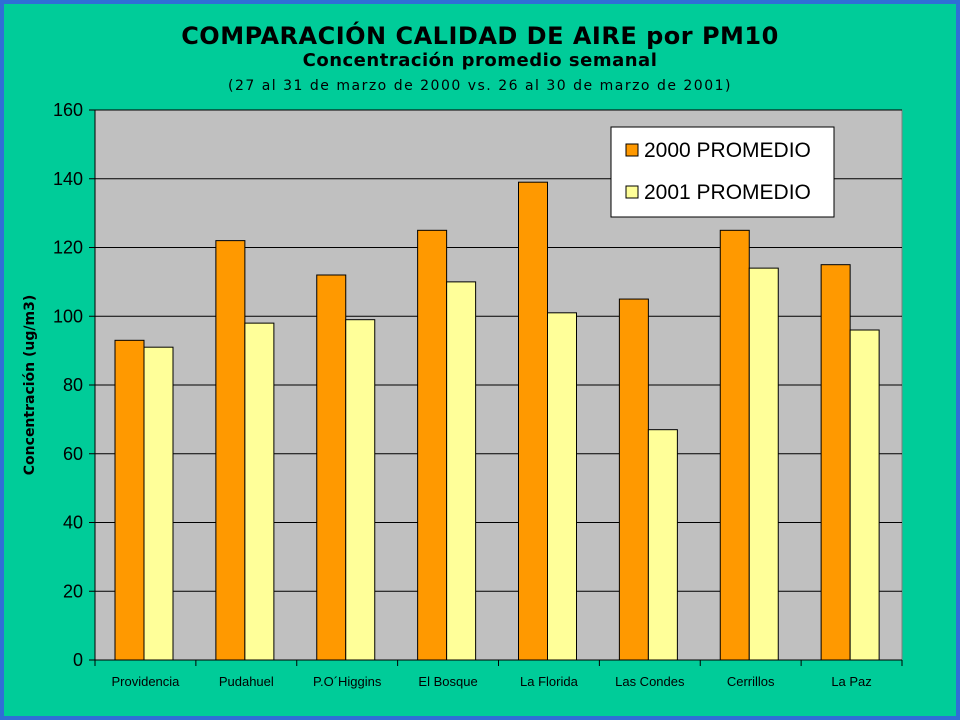 This screenshot has width=960, height=720. What do you see at coordinates (727, 150) in the screenshot?
I see `legend-label: 2000 PROMEDIO` at bounding box center [727, 150].